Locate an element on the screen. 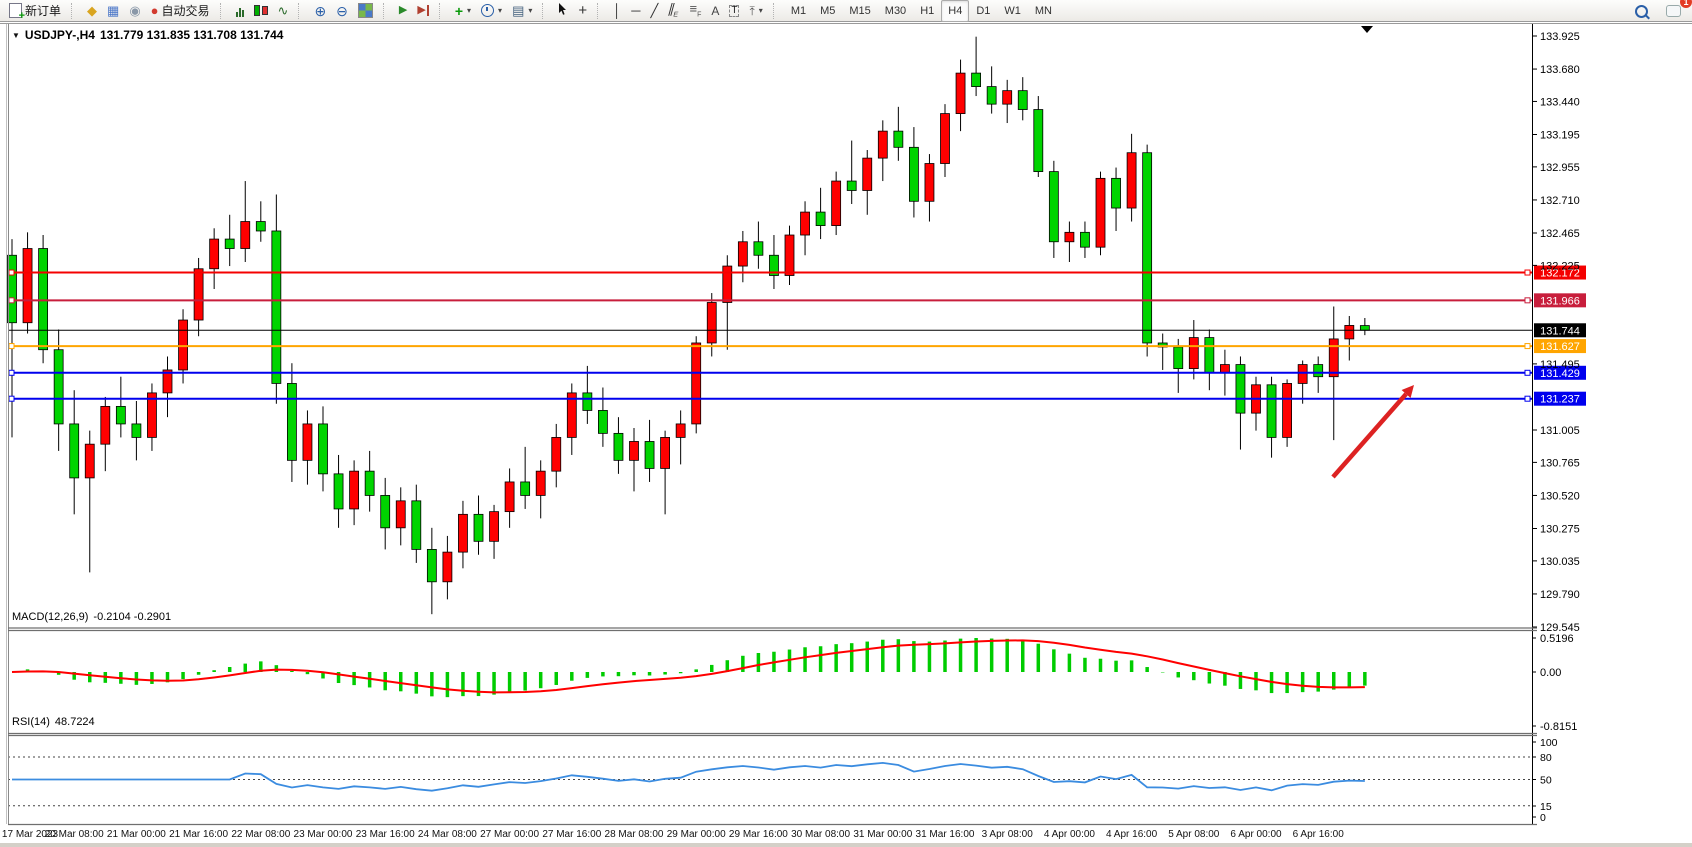  timeframe-w1-button: W1 is located at coordinates (1012, 10).